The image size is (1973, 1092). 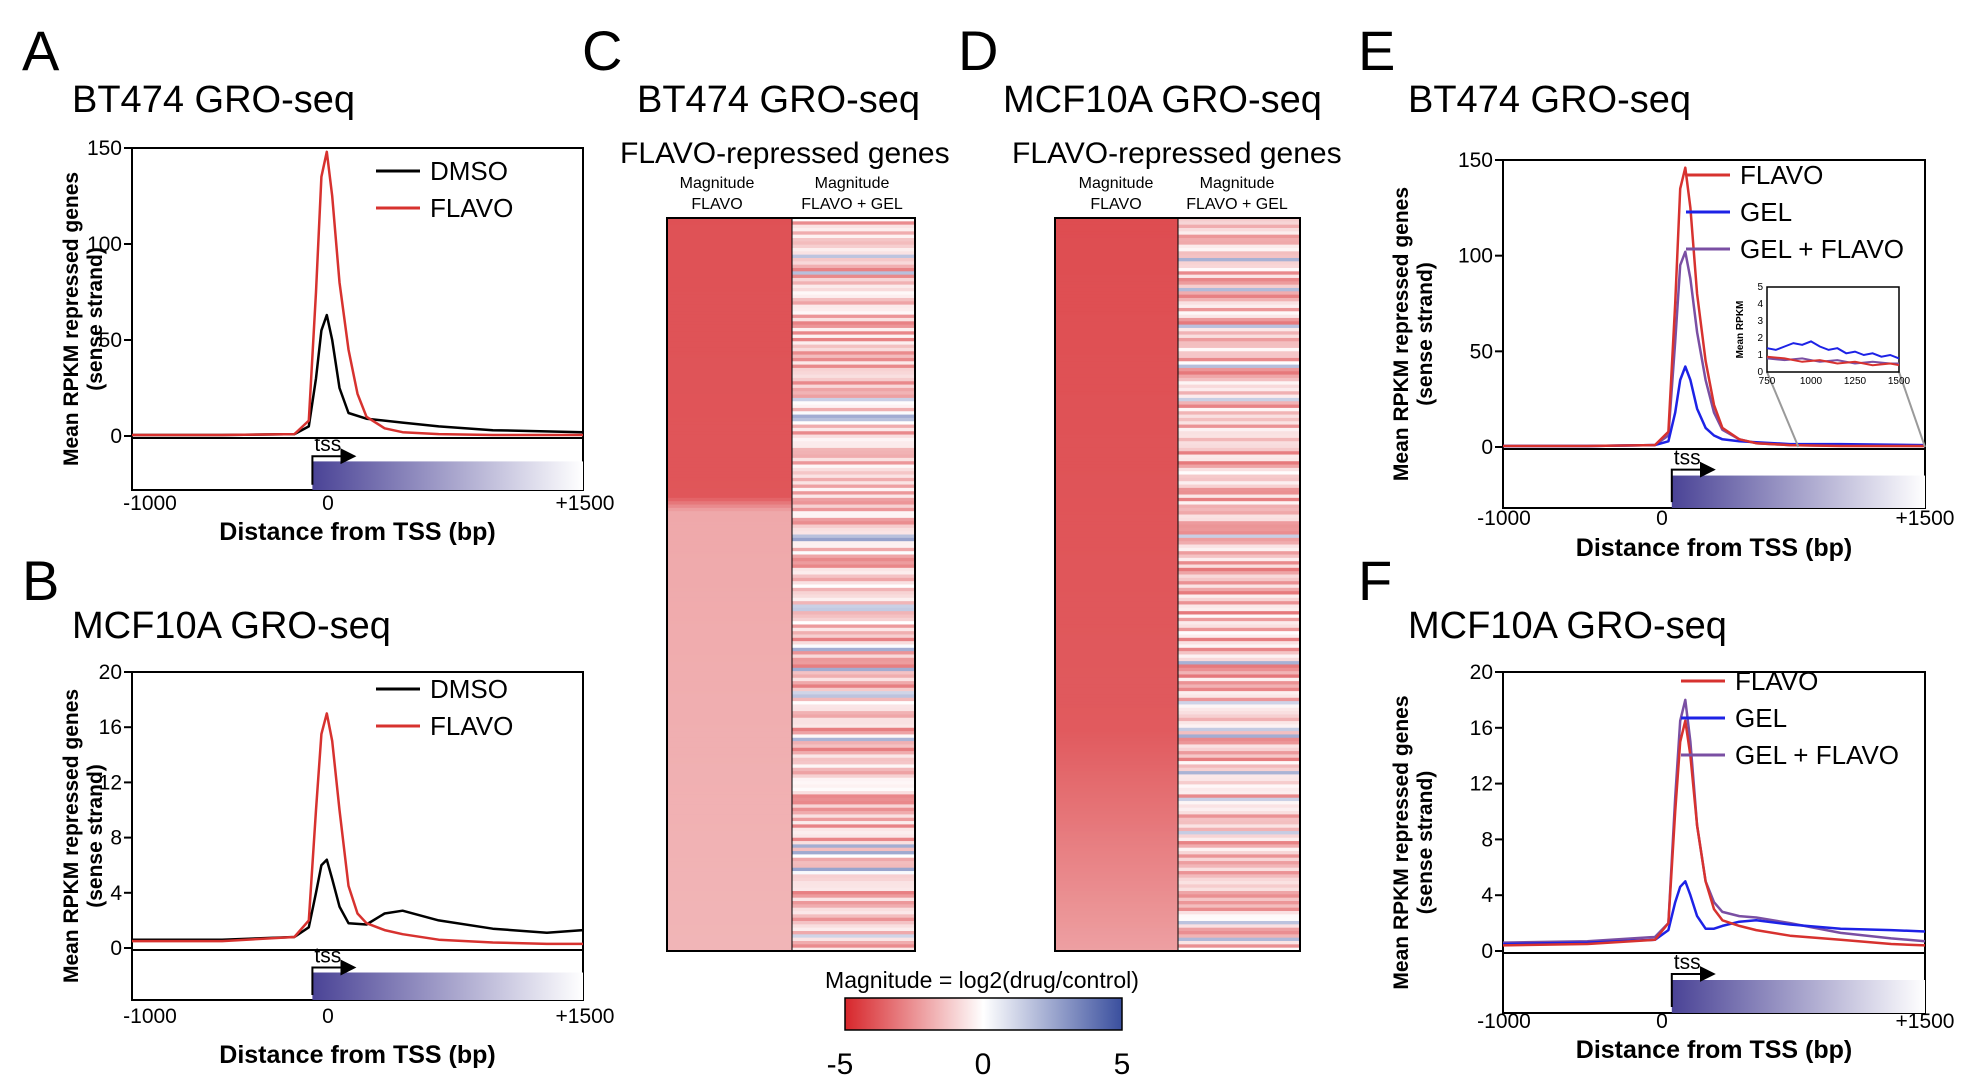 I want to click on panel-a-ytick-label: 50, so click(x=110, y=340).